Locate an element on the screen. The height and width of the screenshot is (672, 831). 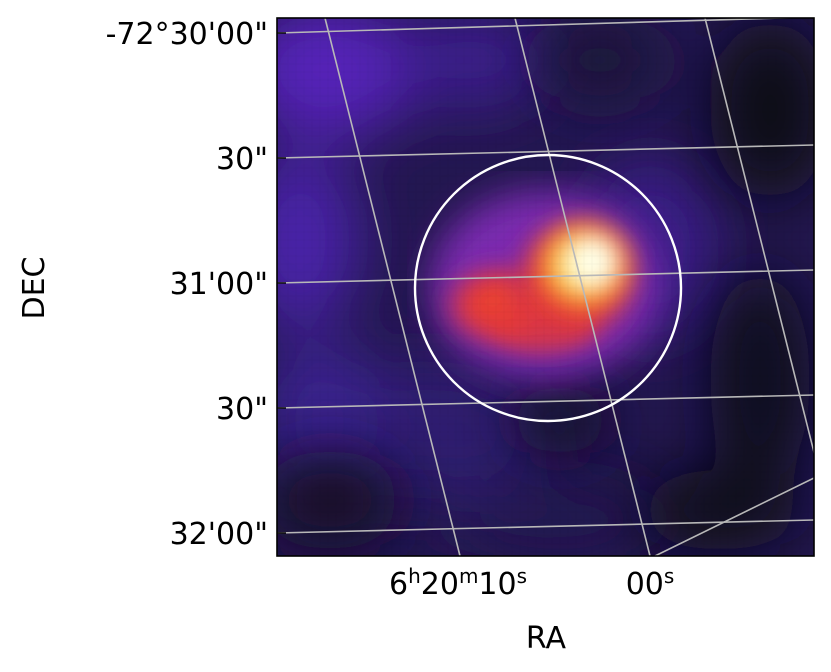
x-tick-label-ra-2: 00s is located at coordinates (650, 583).